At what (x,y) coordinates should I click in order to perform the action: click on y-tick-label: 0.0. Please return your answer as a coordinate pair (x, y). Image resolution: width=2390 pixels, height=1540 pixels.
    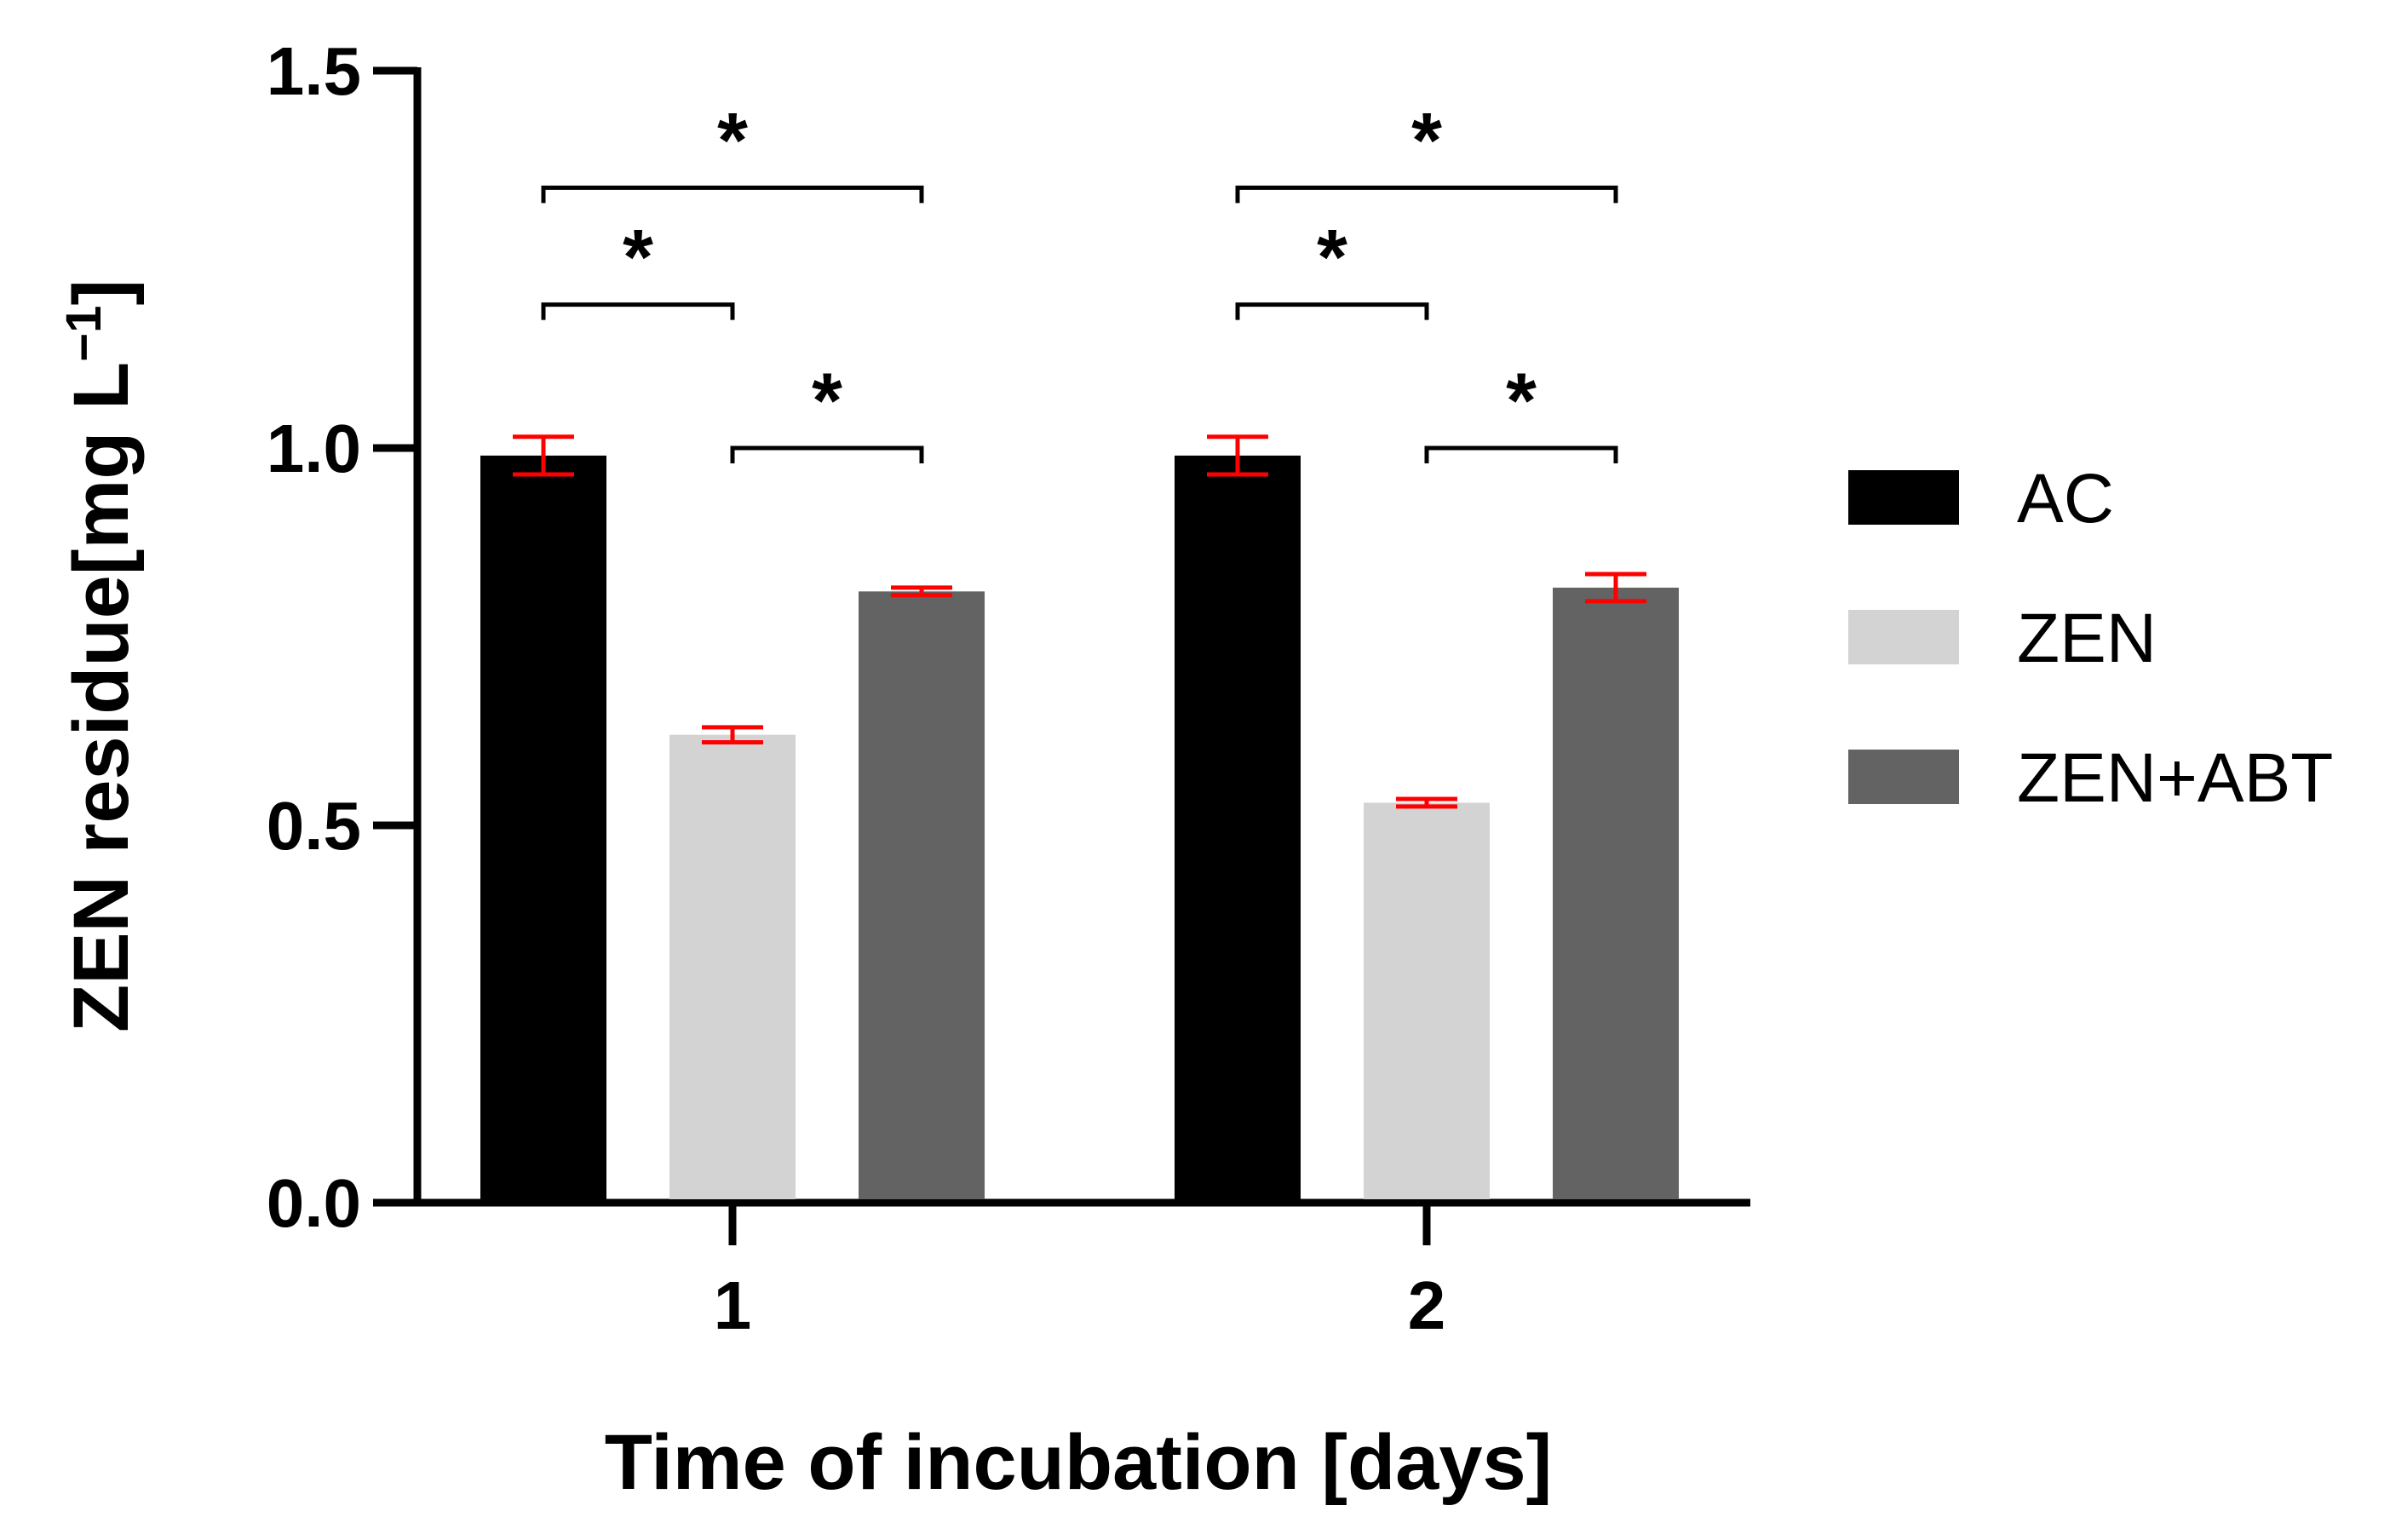
    Looking at the image, I should click on (314, 1203).